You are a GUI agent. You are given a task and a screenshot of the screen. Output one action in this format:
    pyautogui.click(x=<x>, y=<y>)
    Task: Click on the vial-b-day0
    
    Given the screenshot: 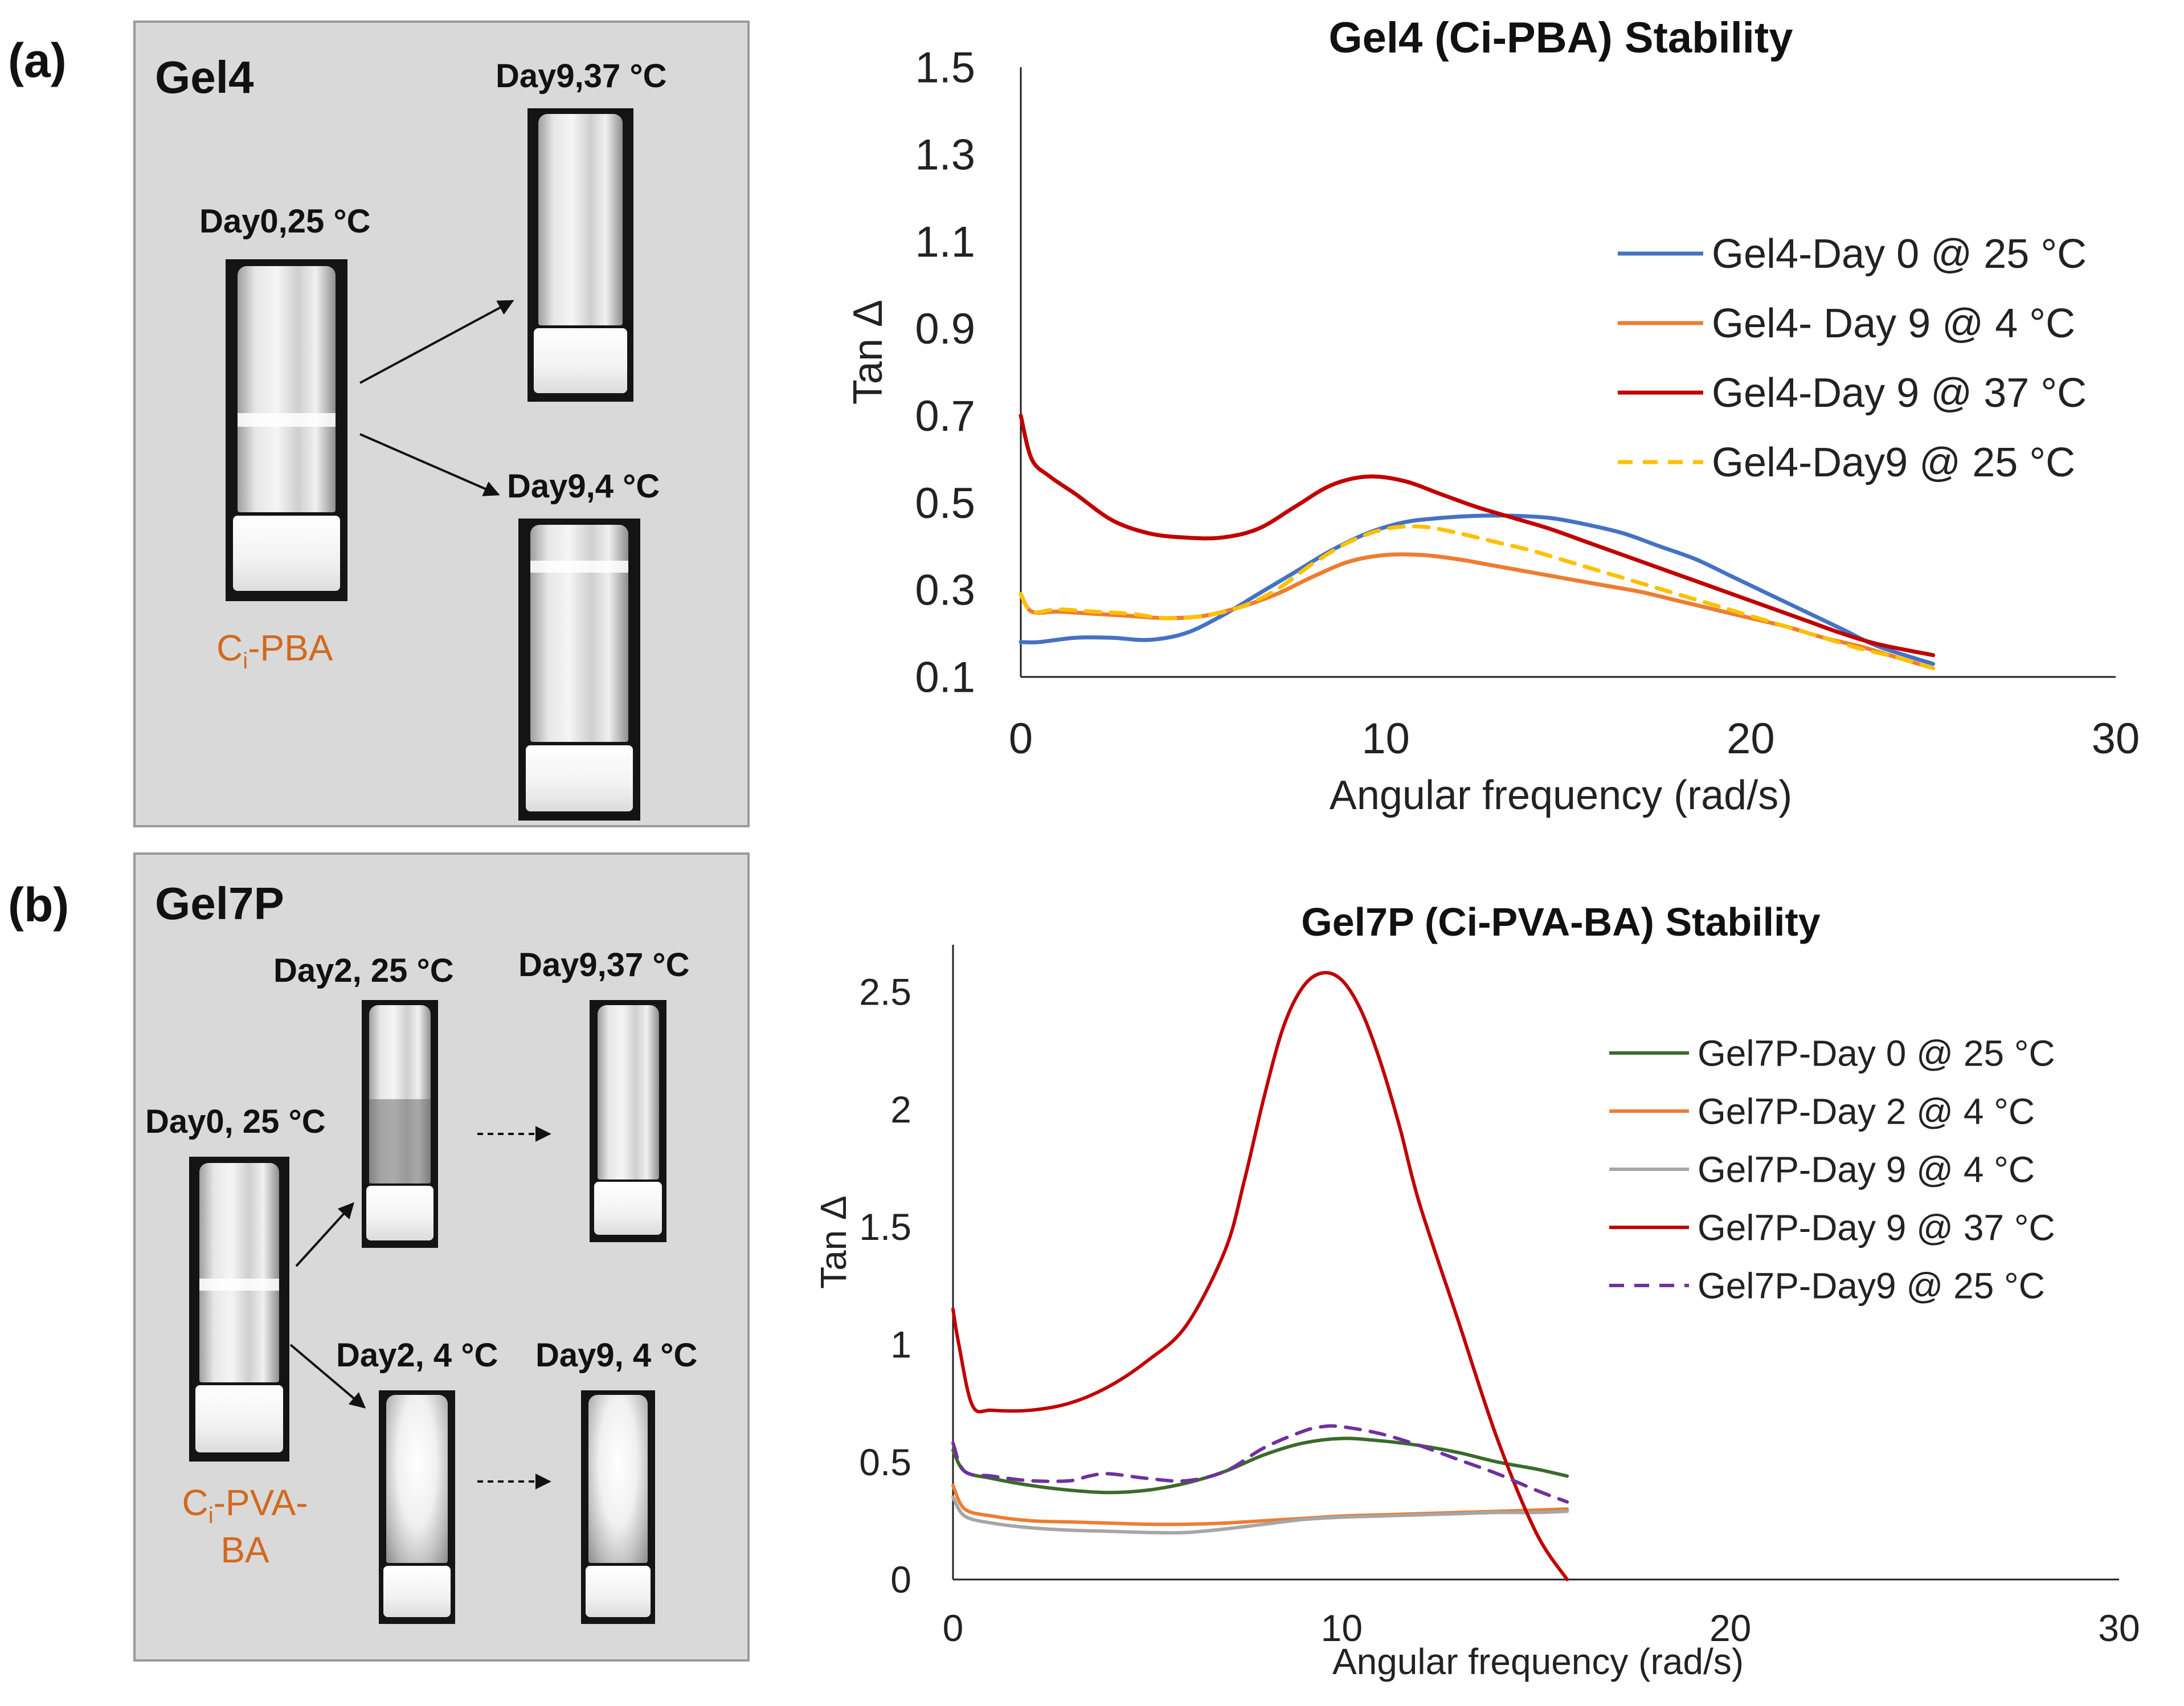 What is the action you would take?
    pyautogui.click(x=239, y=1309)
    